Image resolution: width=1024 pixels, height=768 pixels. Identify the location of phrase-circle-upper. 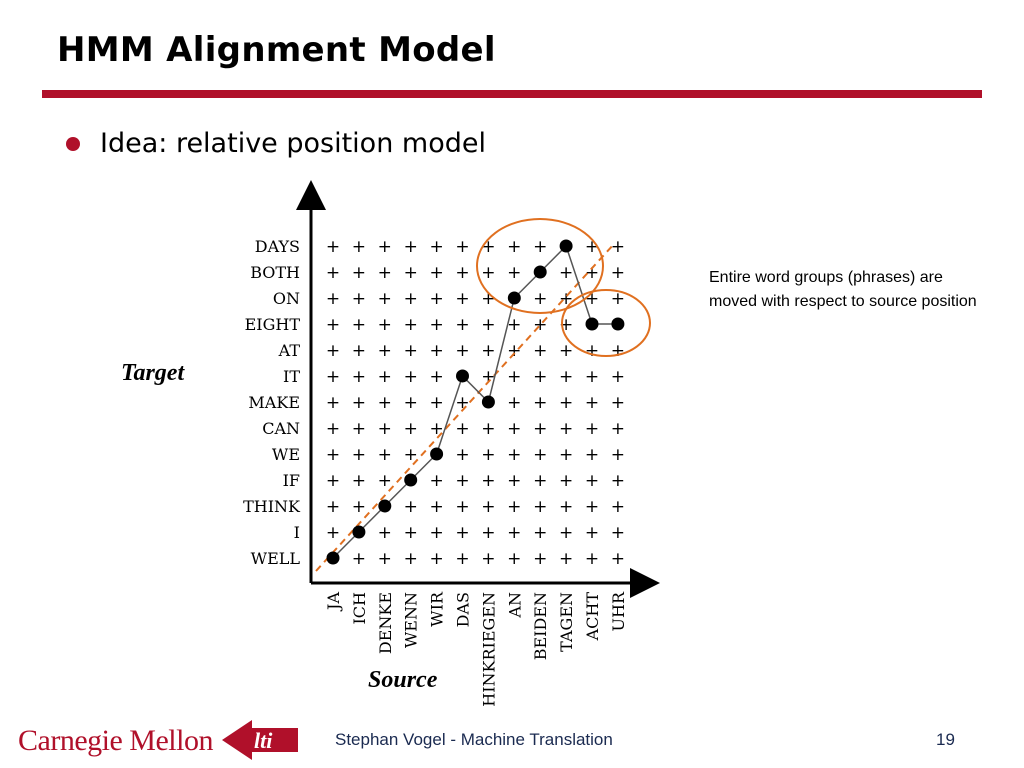
(540, 266).